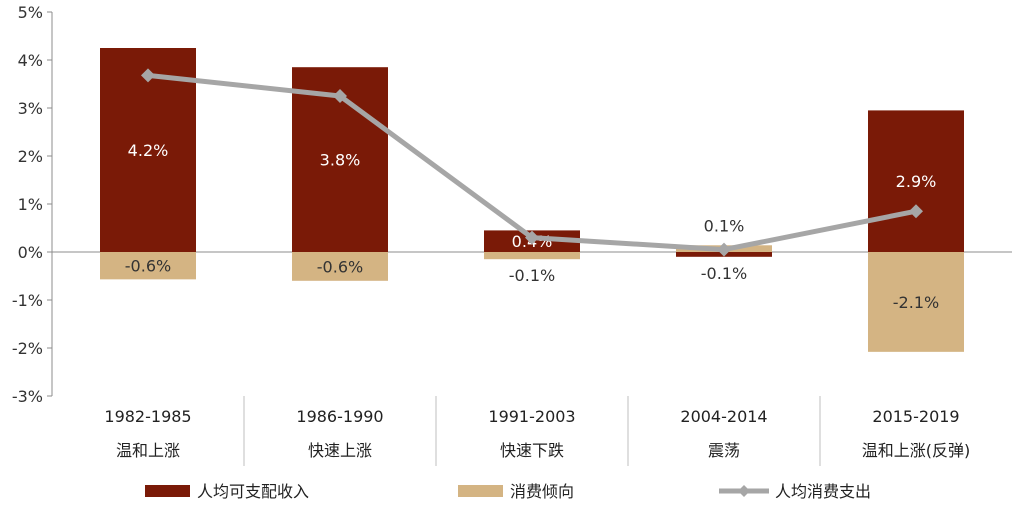 The width and height of the screenshot is (1024, 517). What do you see at coordinates (147, 416) in the screenshot?
I see `x-category-label: 1982-1985` at bounding box center [147, 416].